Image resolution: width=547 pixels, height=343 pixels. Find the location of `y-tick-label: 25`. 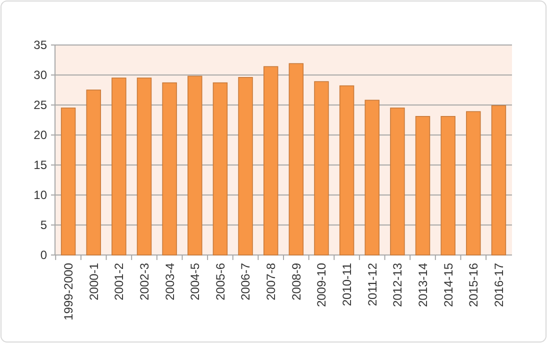

y-tick-label: 25 is located at coordinates (41, 105).